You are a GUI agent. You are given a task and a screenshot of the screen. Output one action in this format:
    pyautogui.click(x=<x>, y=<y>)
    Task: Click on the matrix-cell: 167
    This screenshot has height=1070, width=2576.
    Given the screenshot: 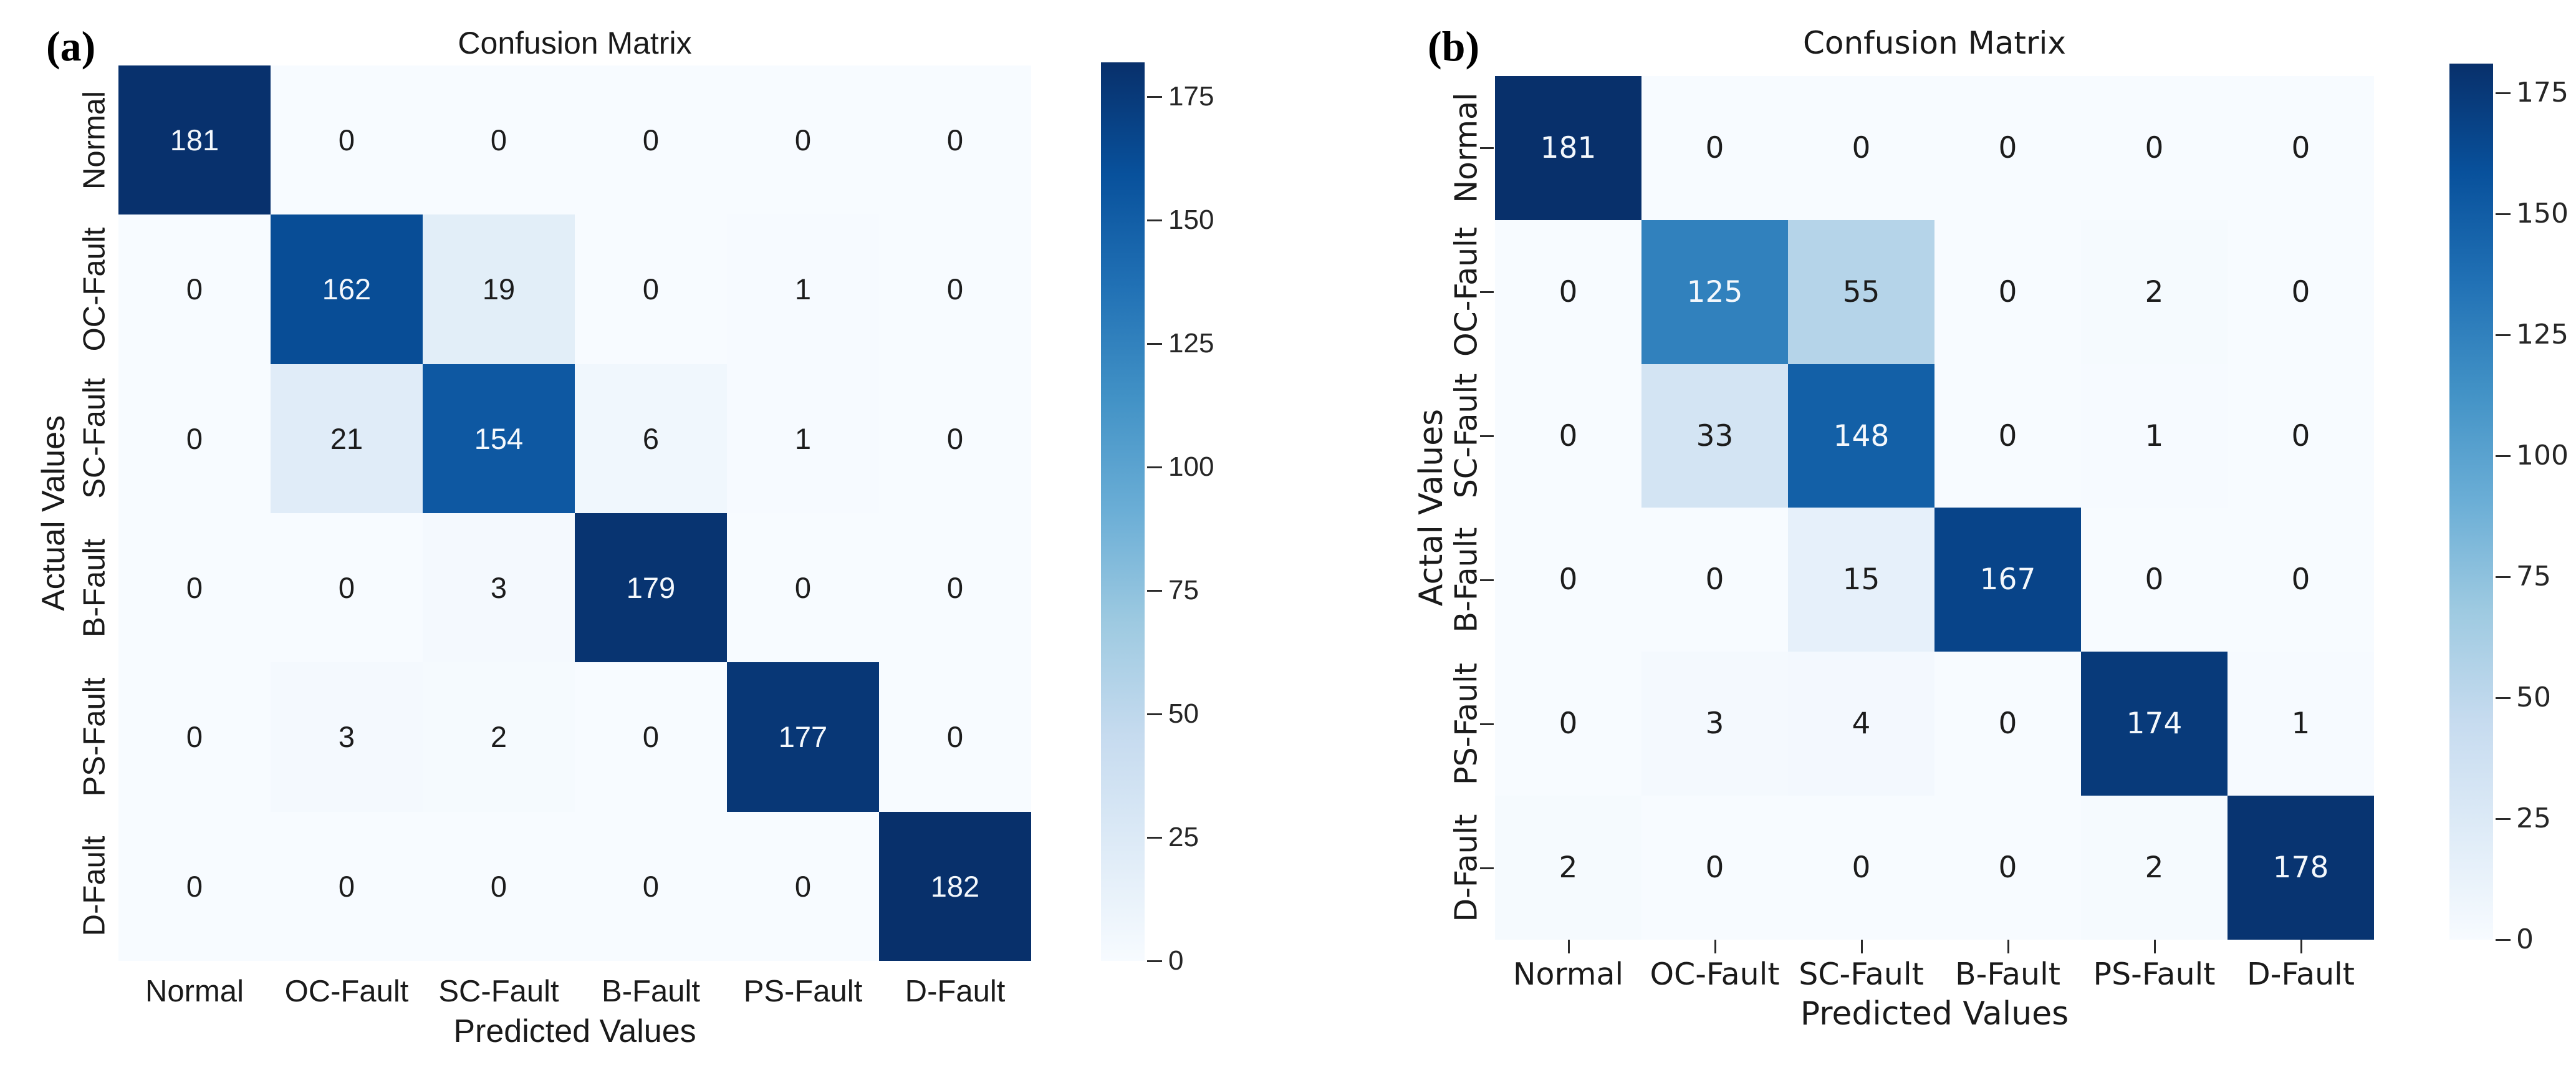 What is the action you would take?
    pyautogui.click(x=2007, y=580)
    